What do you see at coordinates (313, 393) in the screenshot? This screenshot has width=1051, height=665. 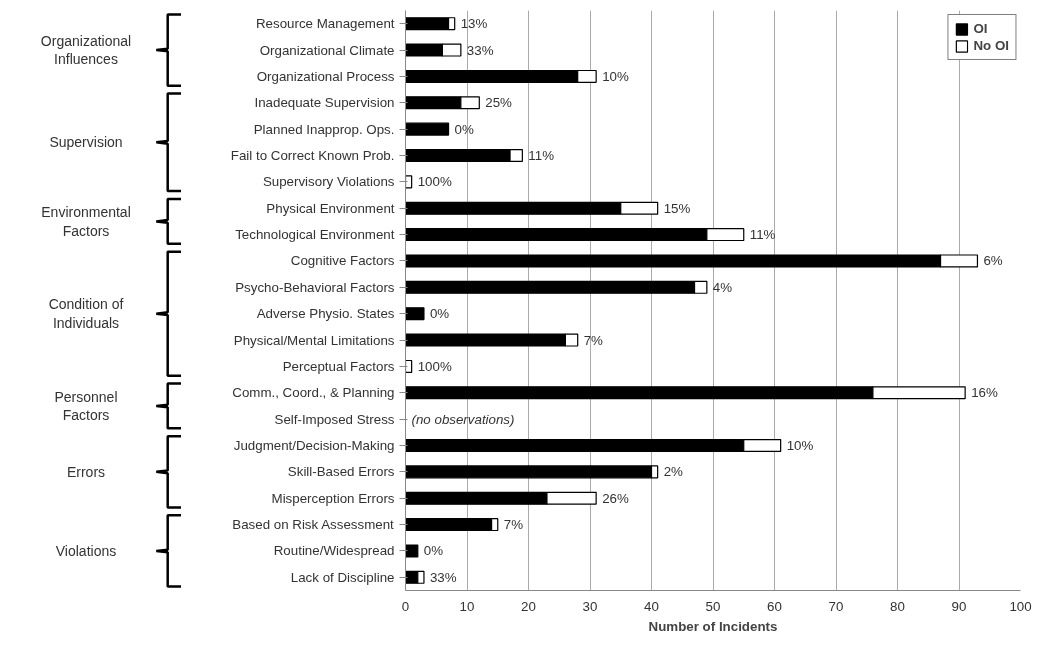 I see `y-tick-label: Comm., Coord., & Planning` at bounding box center [313, 393].